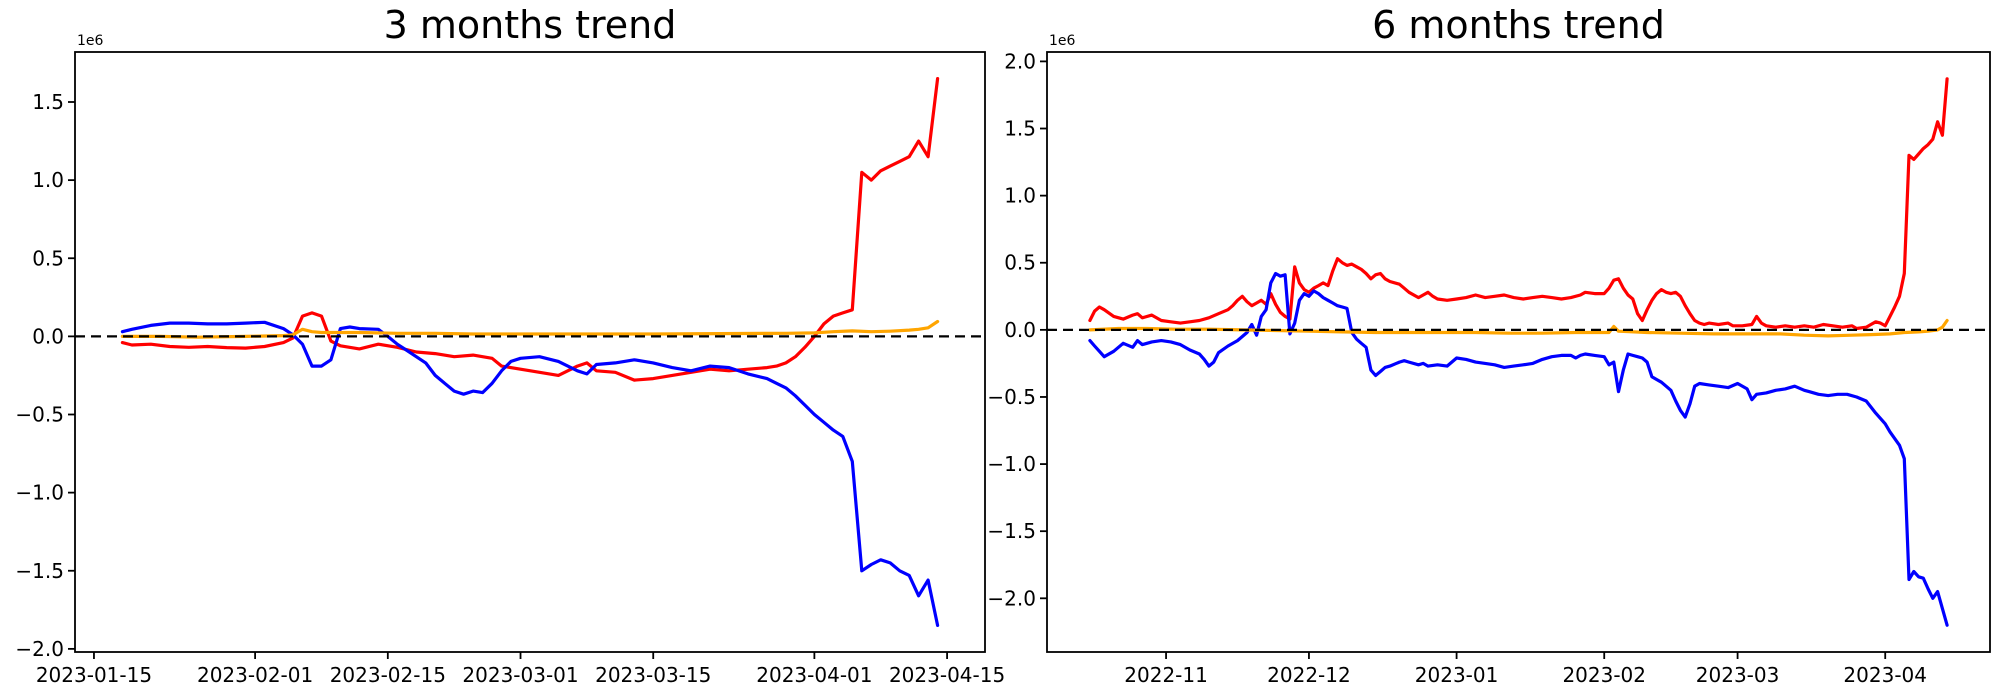 This screenshot has width=2000, height=700. I want to click on x-tick-label: 2022-12, so click(1309, 675).